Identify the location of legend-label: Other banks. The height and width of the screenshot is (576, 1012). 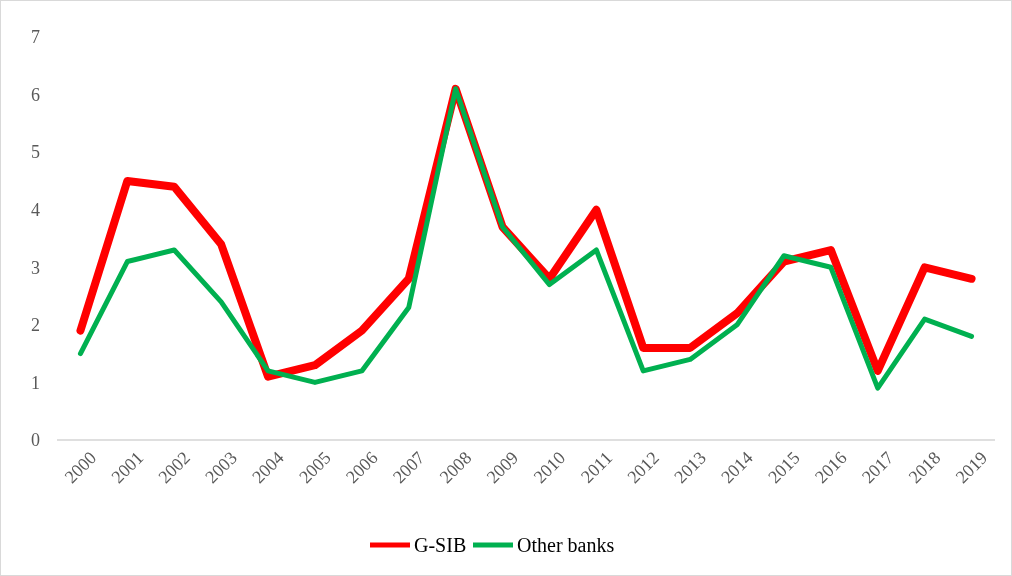
(566, 545).